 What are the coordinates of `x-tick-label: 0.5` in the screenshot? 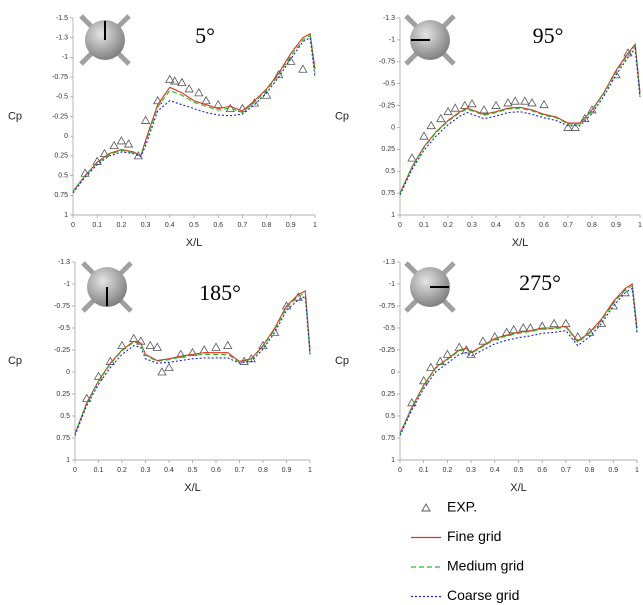 It's located at (520, 225).